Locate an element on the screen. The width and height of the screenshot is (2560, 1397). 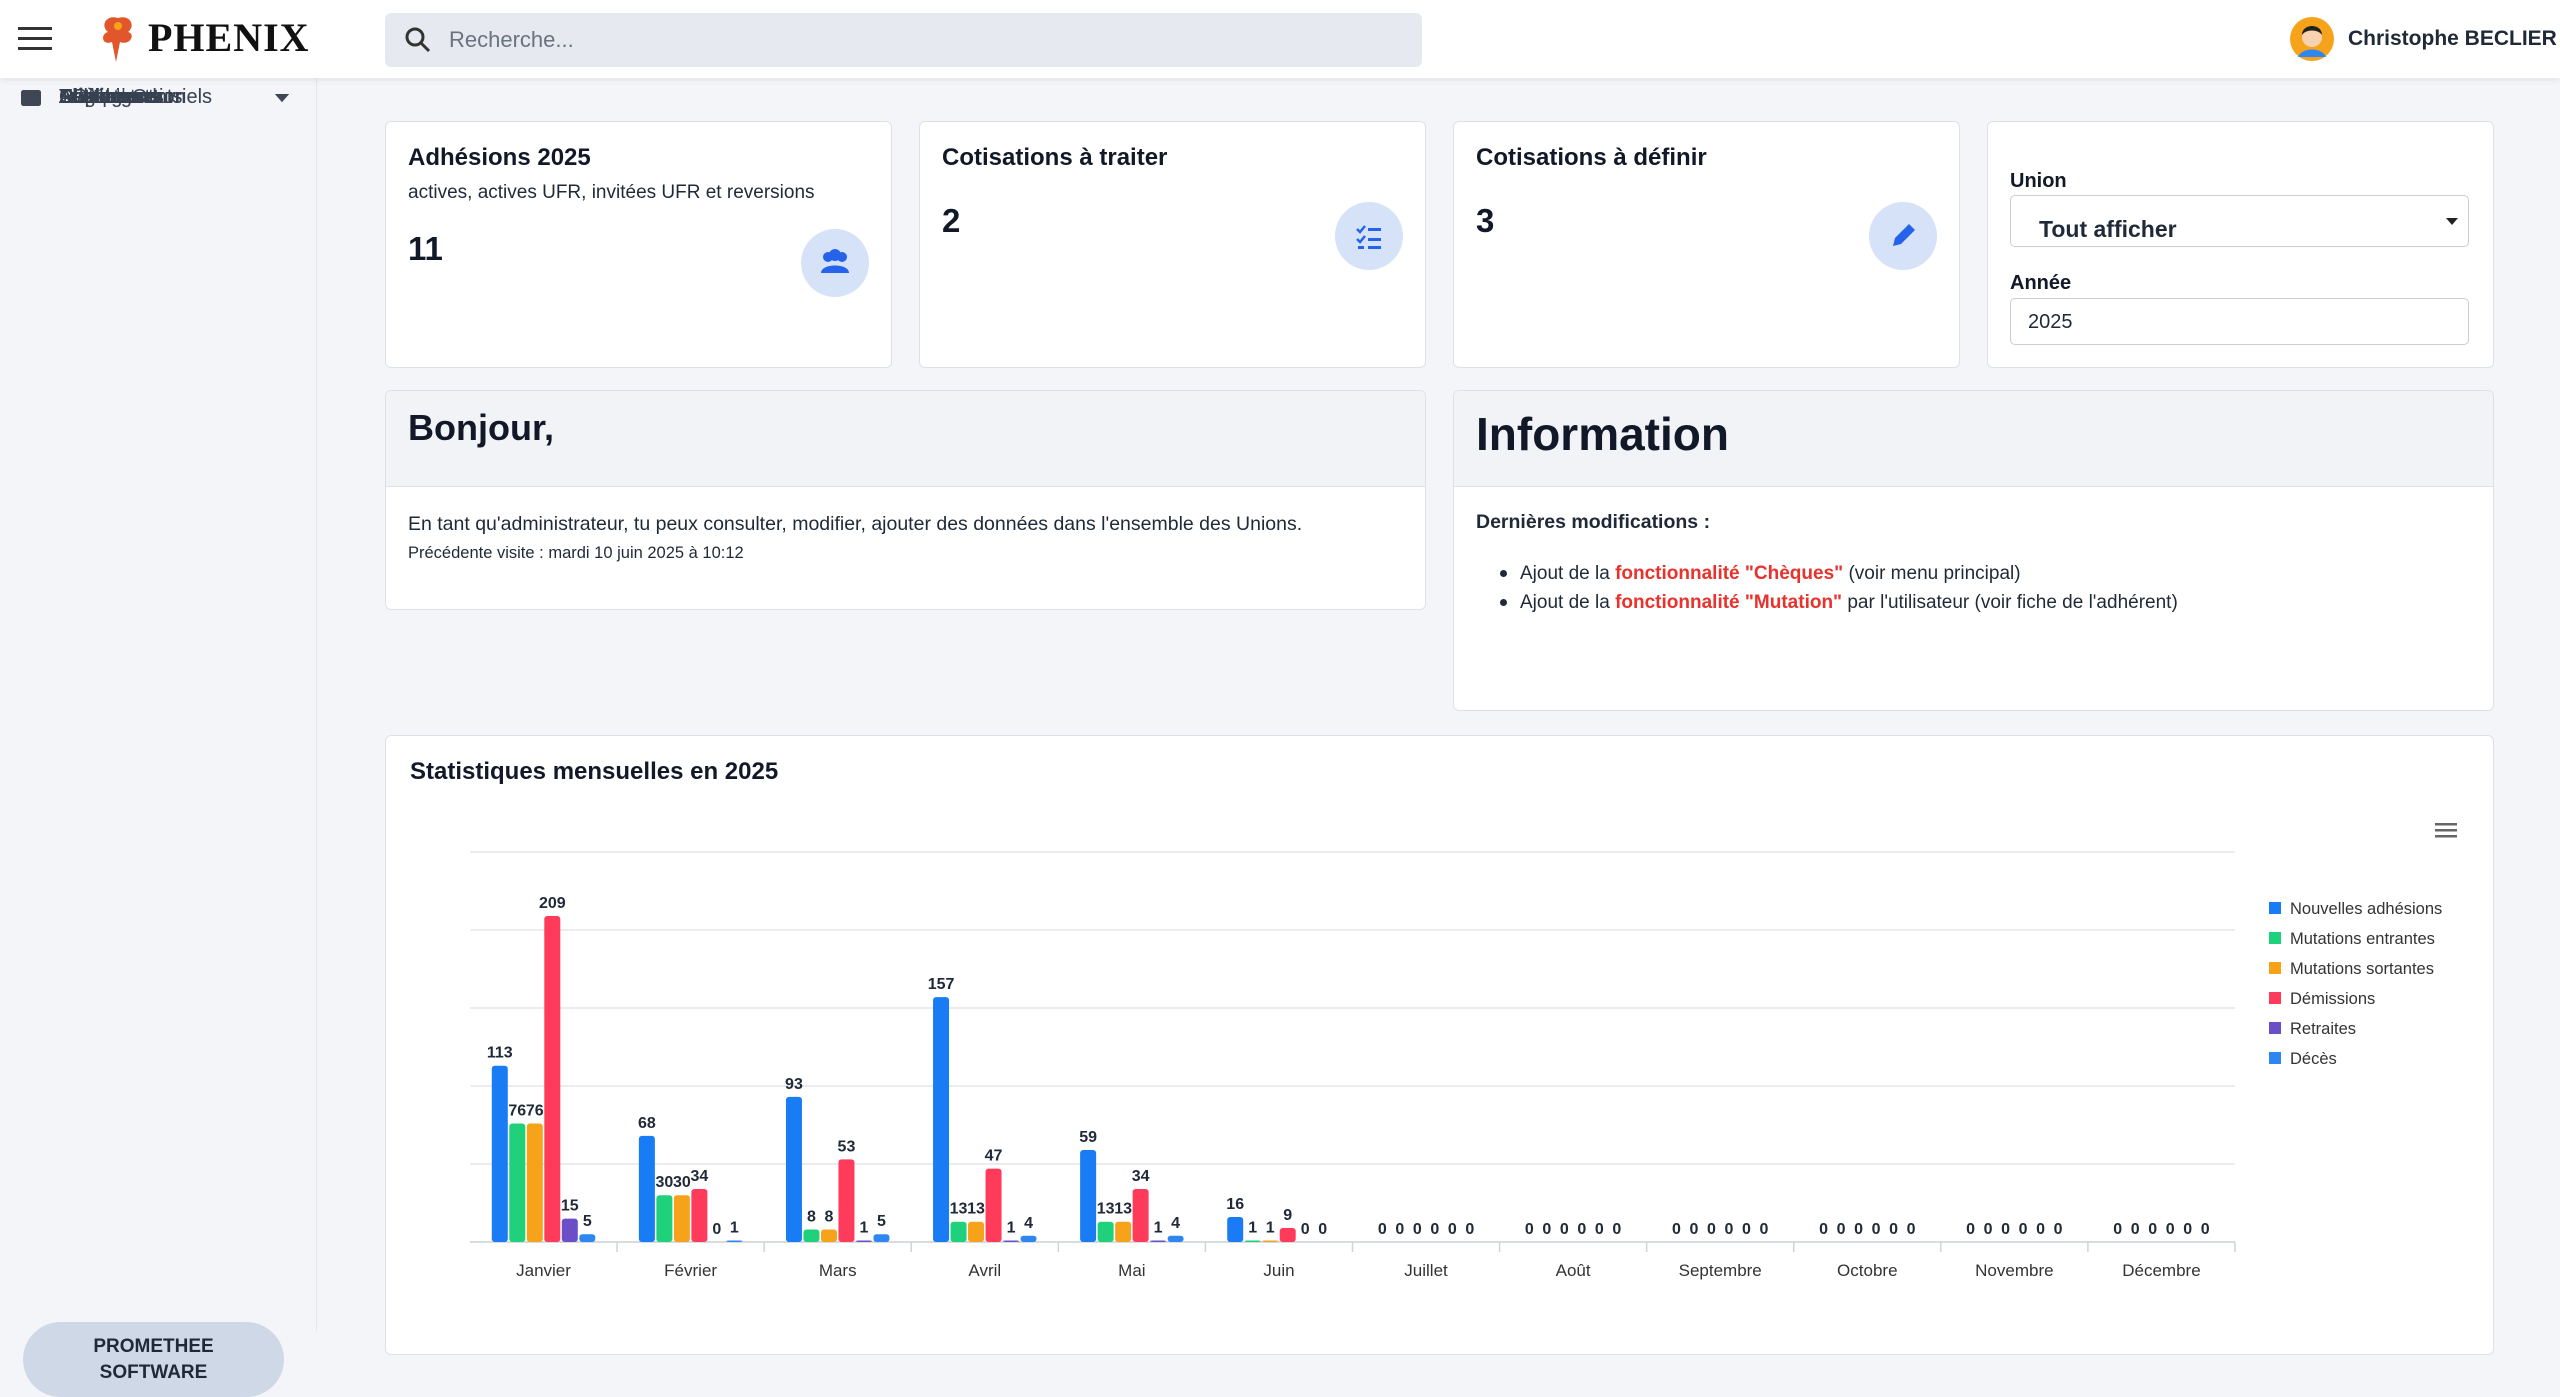
nav-label: Abonnements is located at coordinates (121, 97).